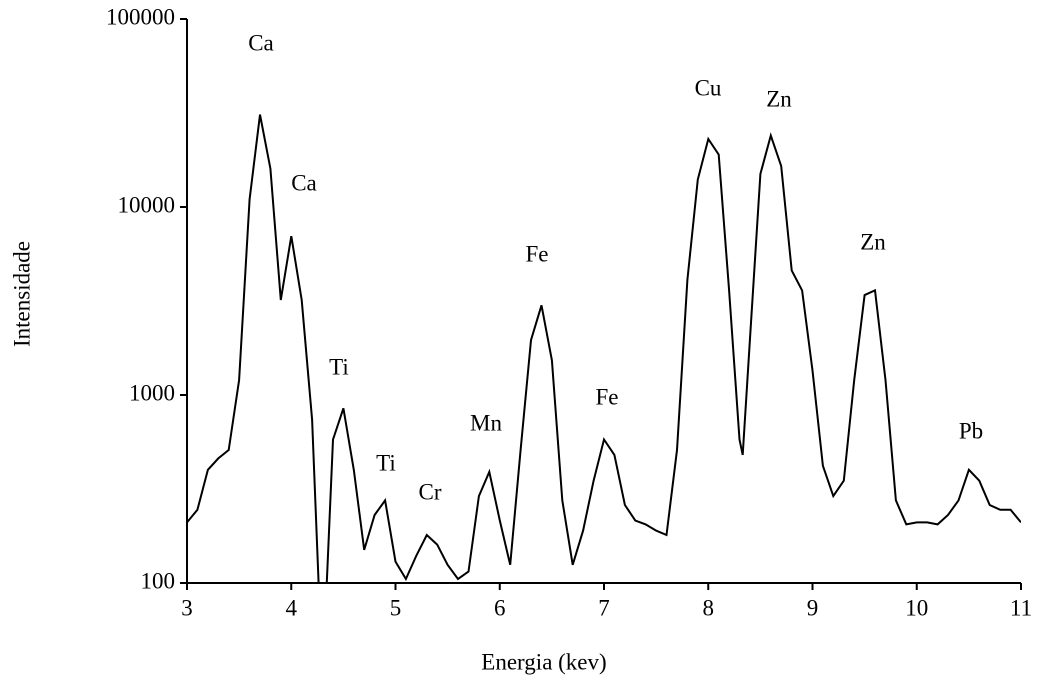 Image resolution: width=1039 pixels, height=684 pixels. Describe the element at coordinates (708, 87) in the screenshot. I see `peak-label: Cu` at that location.